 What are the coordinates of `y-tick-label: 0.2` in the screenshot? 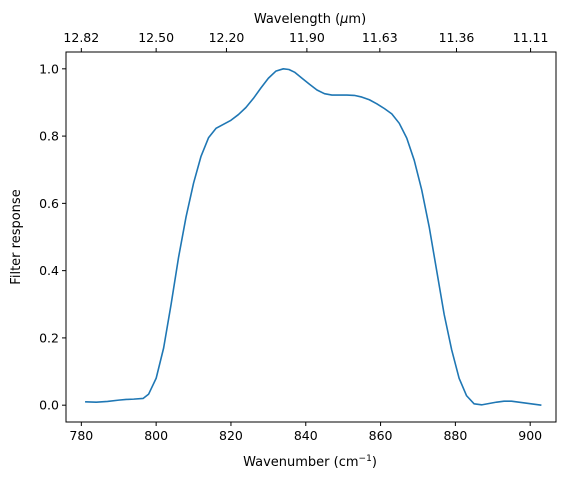 It's located at (49, 337).